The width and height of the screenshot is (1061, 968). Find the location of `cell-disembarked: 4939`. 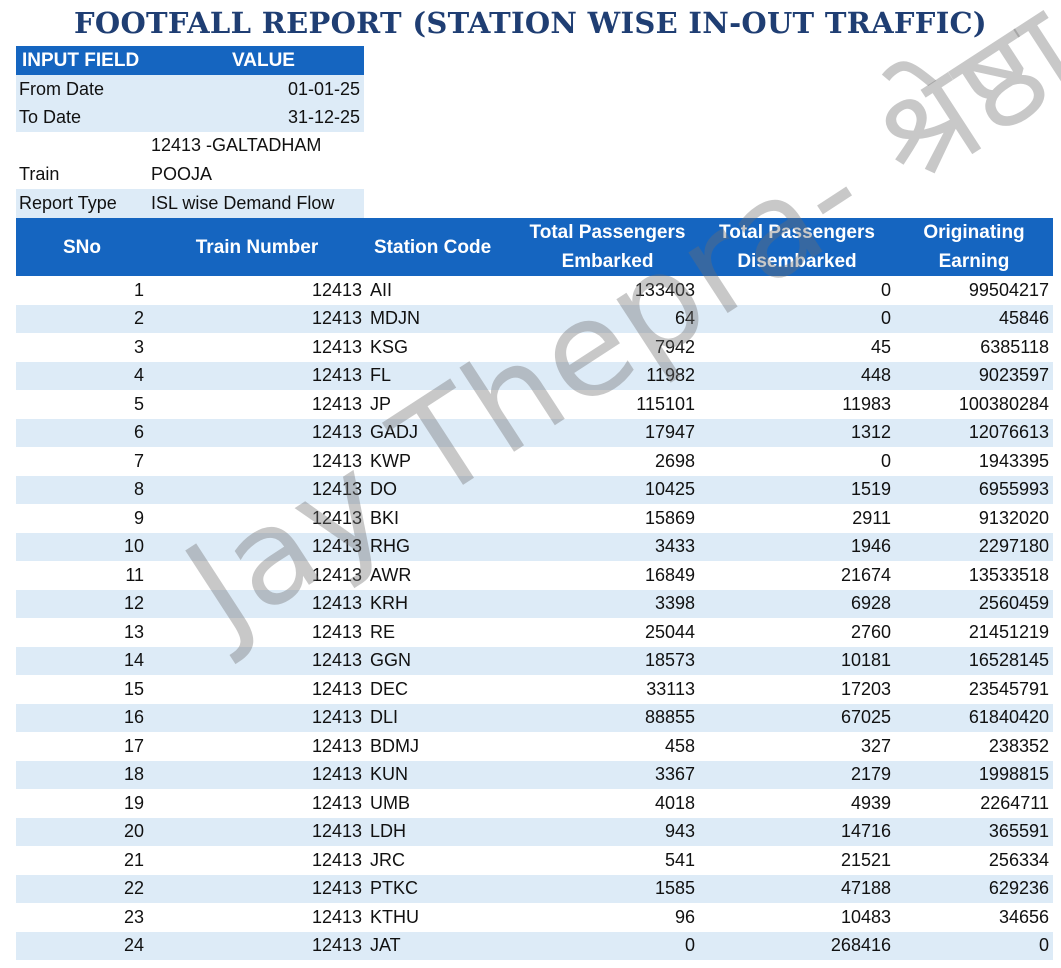

cell-disembarked: 4939 is located at coordinates (870, 802).